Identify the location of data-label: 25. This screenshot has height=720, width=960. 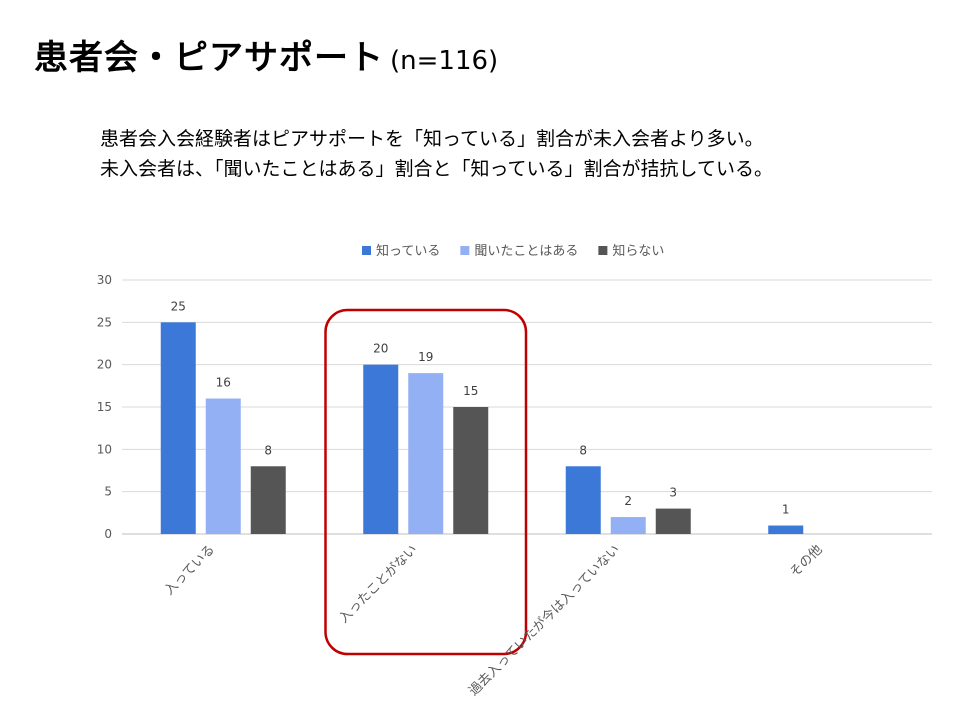
(178, 306).